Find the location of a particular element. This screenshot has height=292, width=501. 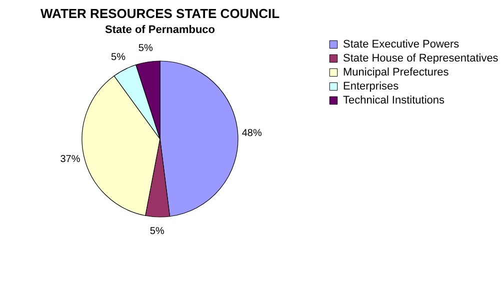

chart-subtitle: State of Pernambuco is located at coordinates (160, 30).